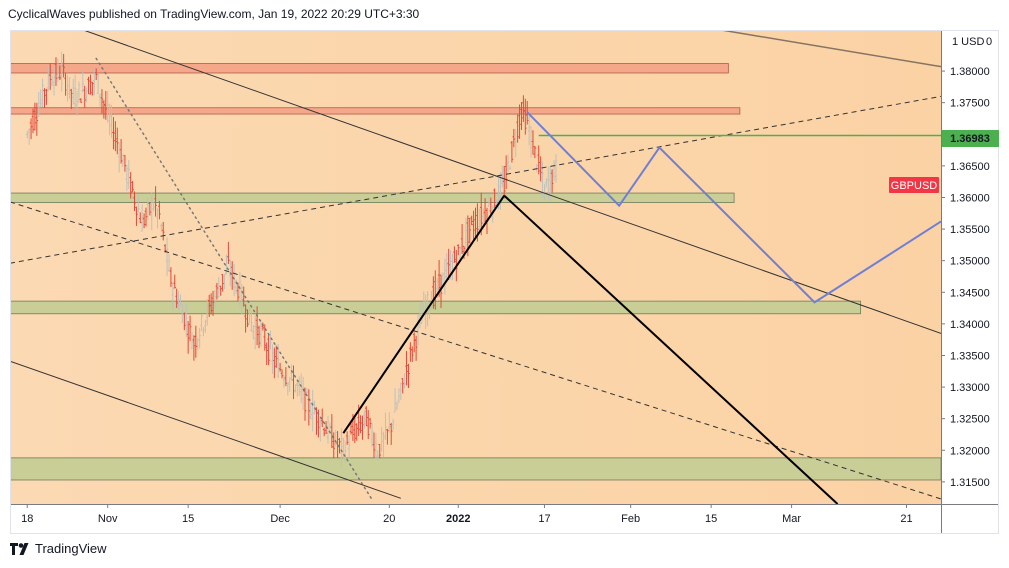  Describe the element at coordinates (544, 519) in the screenshot. I see `x-tick-label: 17` at that location.